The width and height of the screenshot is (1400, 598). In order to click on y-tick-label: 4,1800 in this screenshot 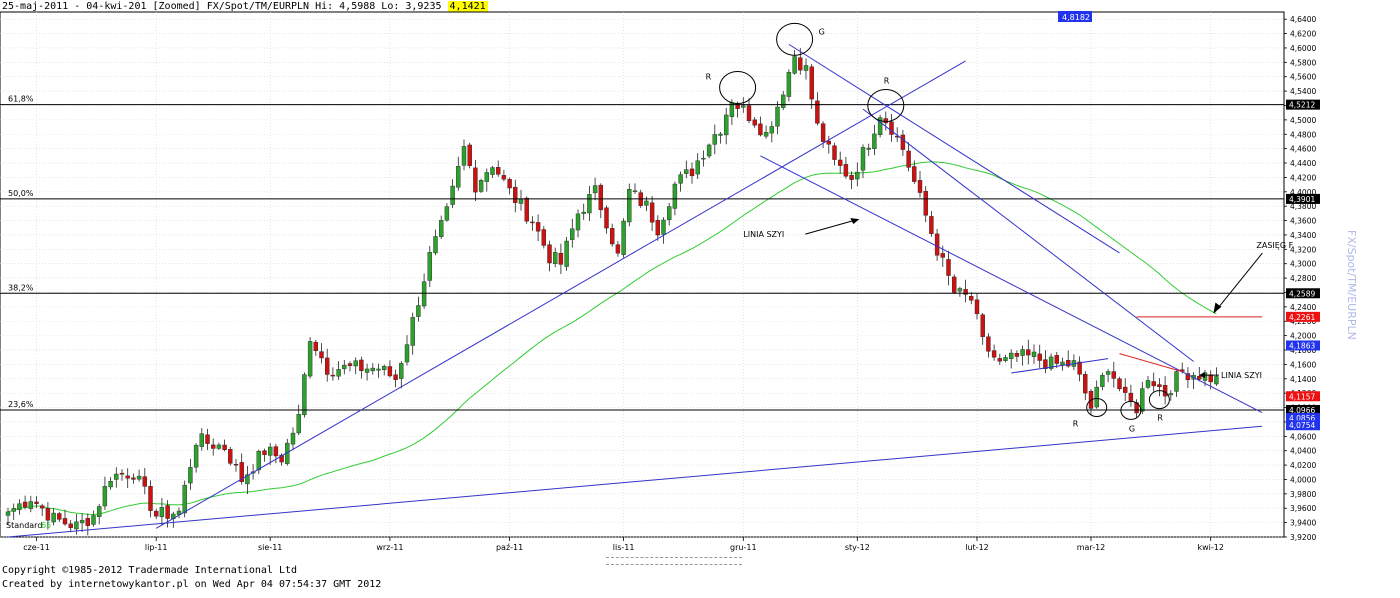, I will do `click(1303, 350)`.